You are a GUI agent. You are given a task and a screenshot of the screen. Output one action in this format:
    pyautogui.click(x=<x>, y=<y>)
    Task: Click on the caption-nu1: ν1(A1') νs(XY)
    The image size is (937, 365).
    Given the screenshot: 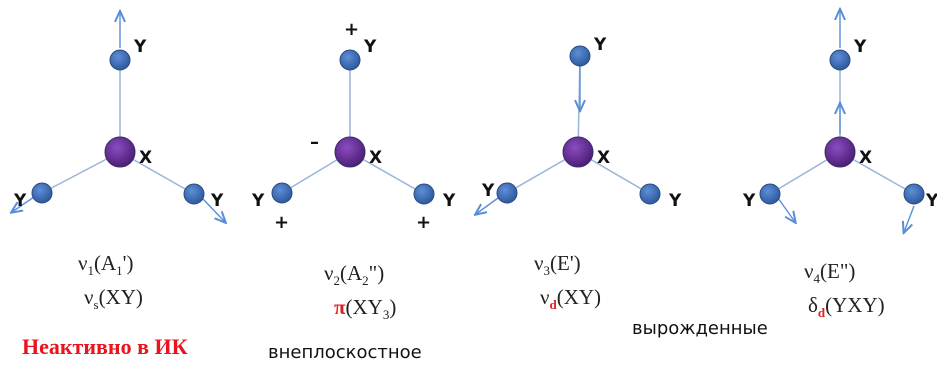 What is the action you would take?
    pyautogui.click(x=110, y=282)
    